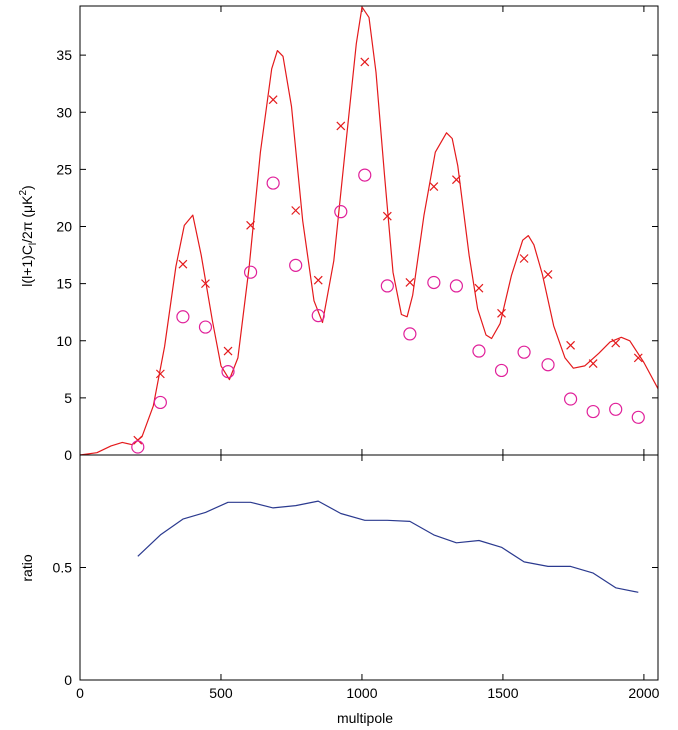 Image resolution: width=678 pixels, height=730 pixels. I want to click on y-tick-label: 5, so click(68, 398).